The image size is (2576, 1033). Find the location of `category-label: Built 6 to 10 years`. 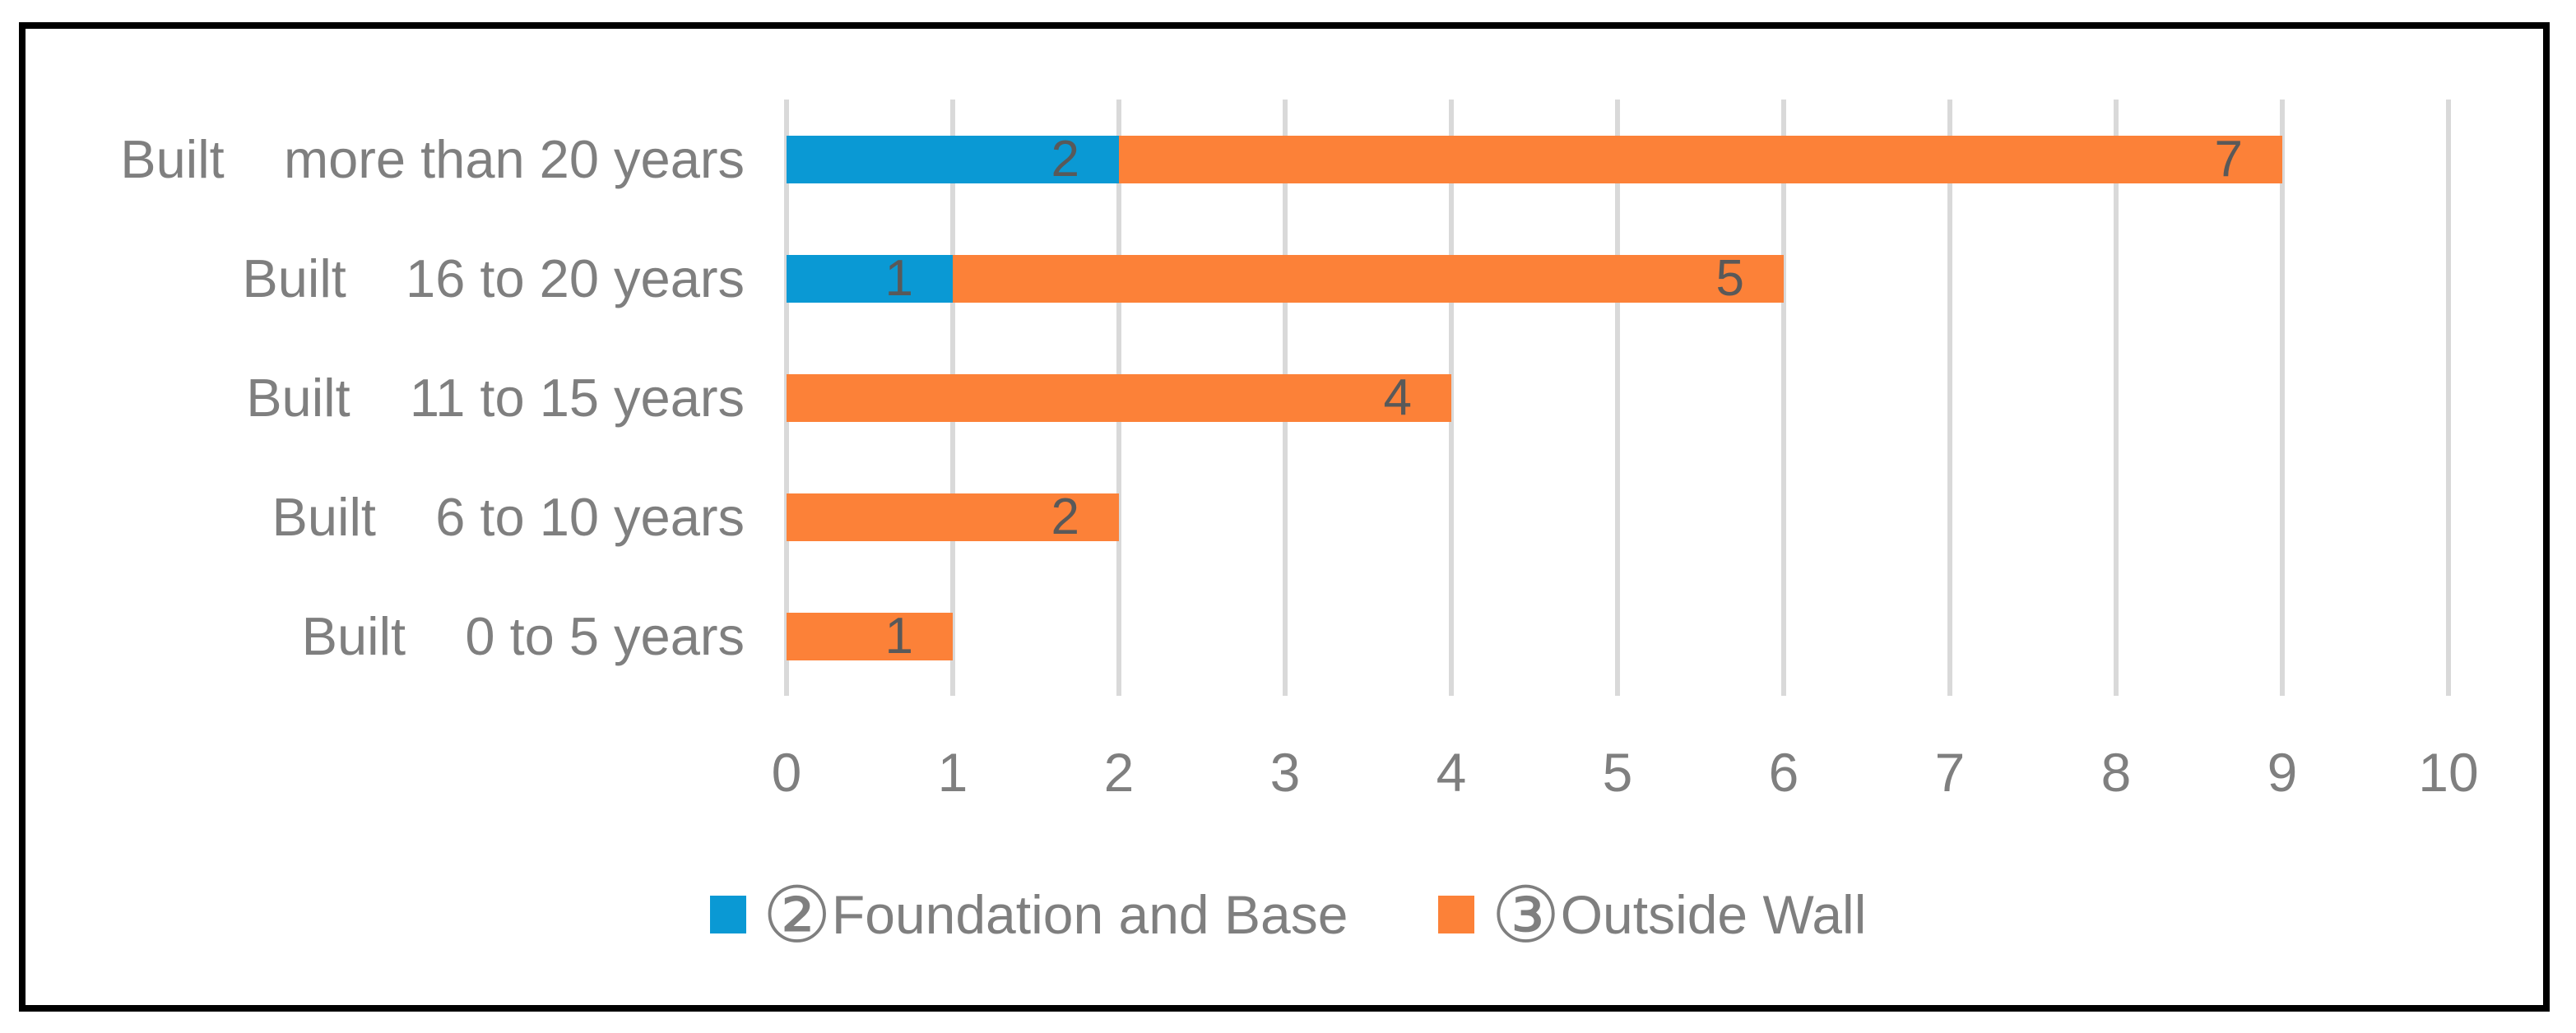

category-label: Built 6 to 10 years is located at coordinates (509, 516).